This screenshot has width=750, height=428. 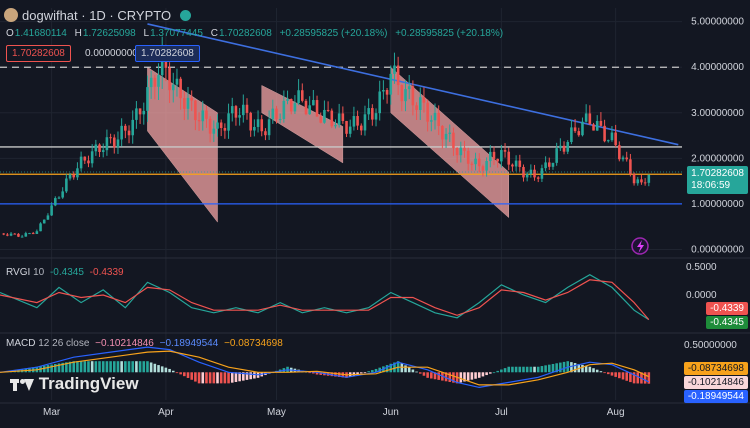 What do you see at coordinates (74, 384) in the screenshot?
I see `tradingview-logo: TradingView` at bounding box center [74, 384].